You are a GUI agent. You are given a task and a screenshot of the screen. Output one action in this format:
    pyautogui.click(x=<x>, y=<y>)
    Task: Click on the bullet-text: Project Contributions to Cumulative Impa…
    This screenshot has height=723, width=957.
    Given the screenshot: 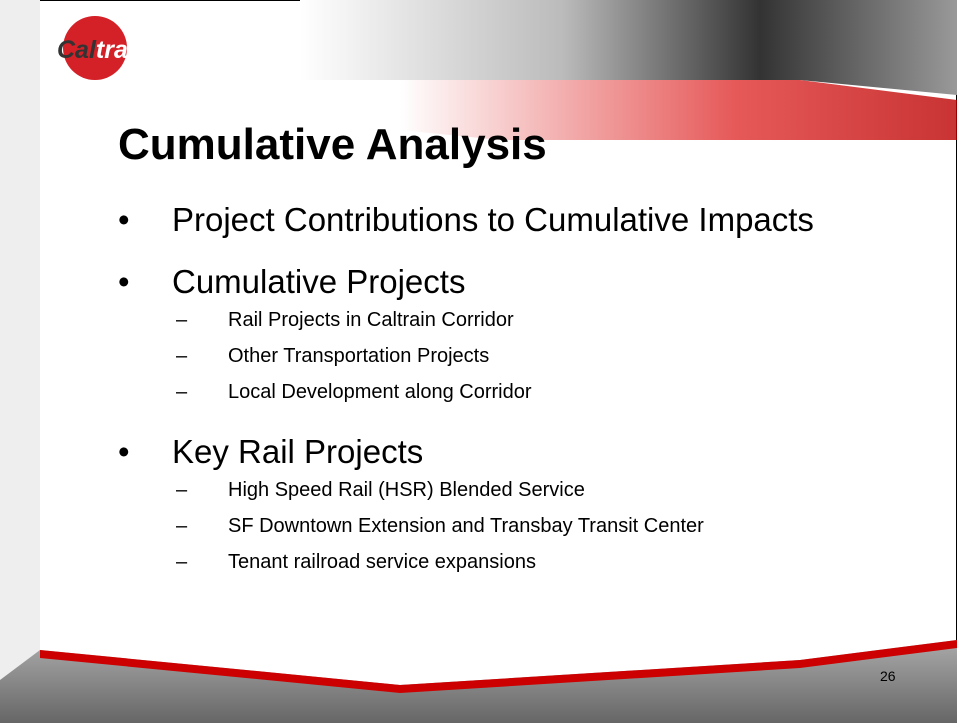 What is the action you would take?
    pyautogui.click(x=493, y=219)
    